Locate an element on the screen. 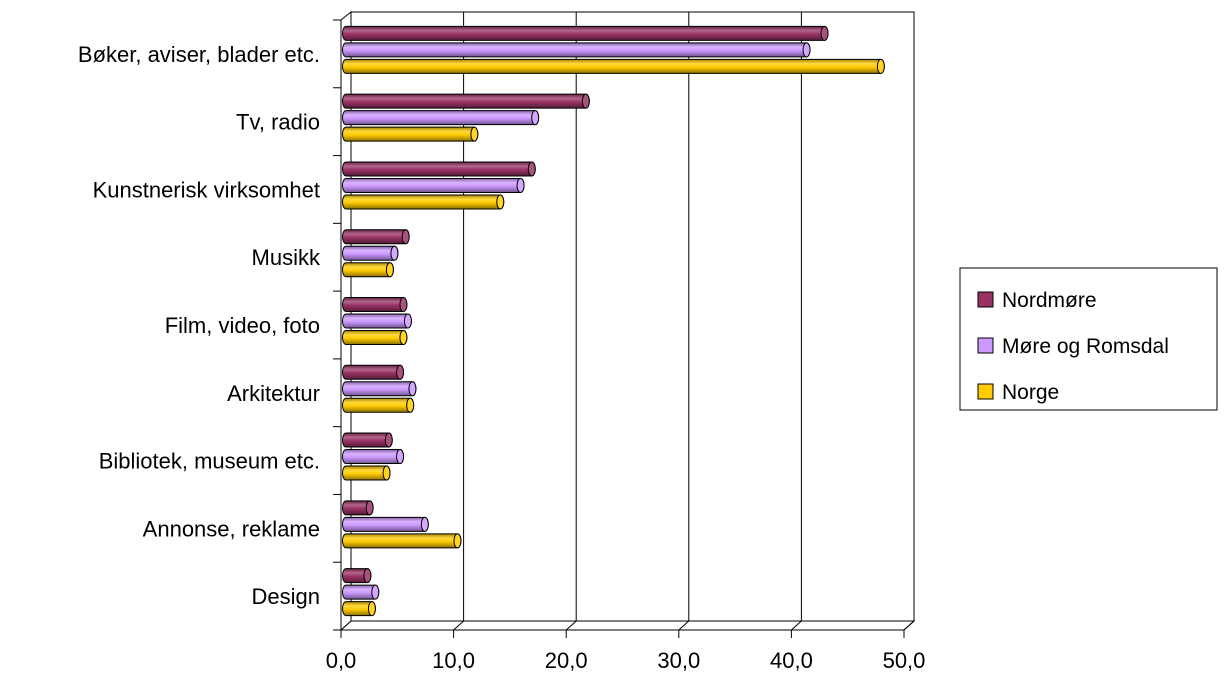 Image resolution: width=1232 pixels, height=691 pixels. x-tick-label: 20,0 is located at coordinates (566, 660).